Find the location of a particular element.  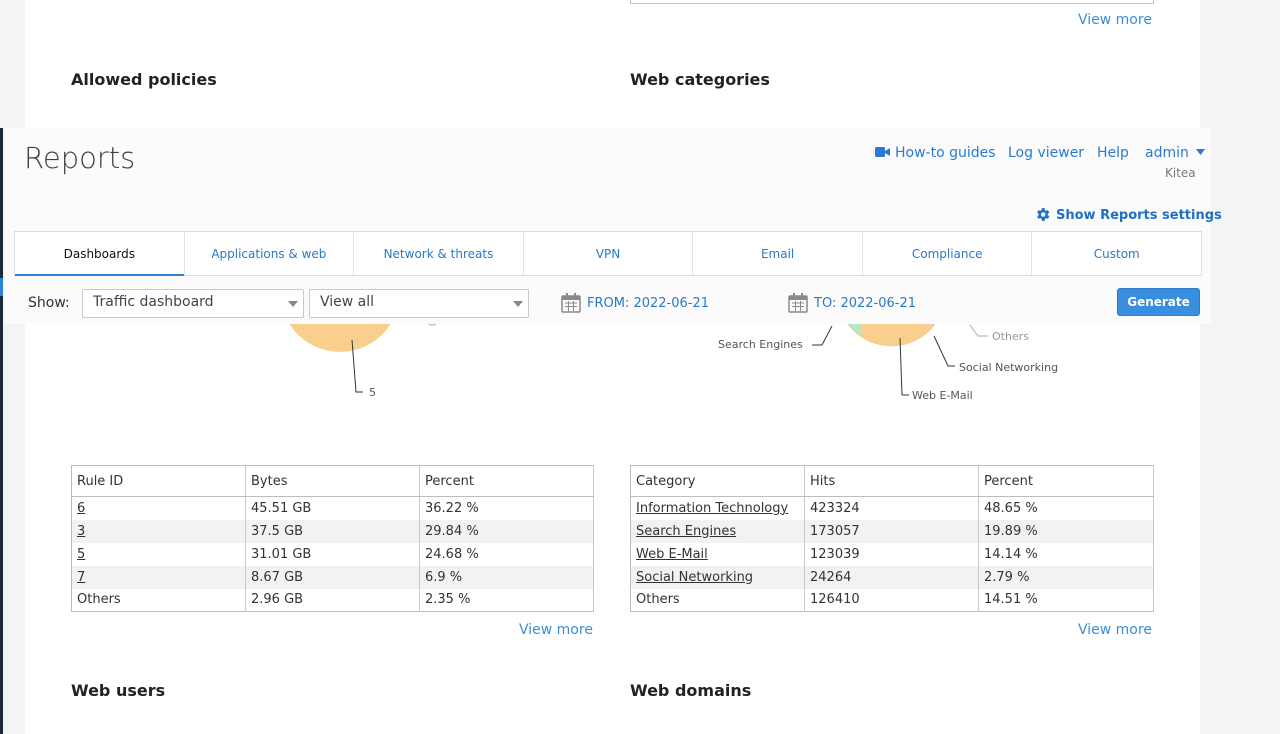

web-email-leader-line is located at coordinates (904, 366).